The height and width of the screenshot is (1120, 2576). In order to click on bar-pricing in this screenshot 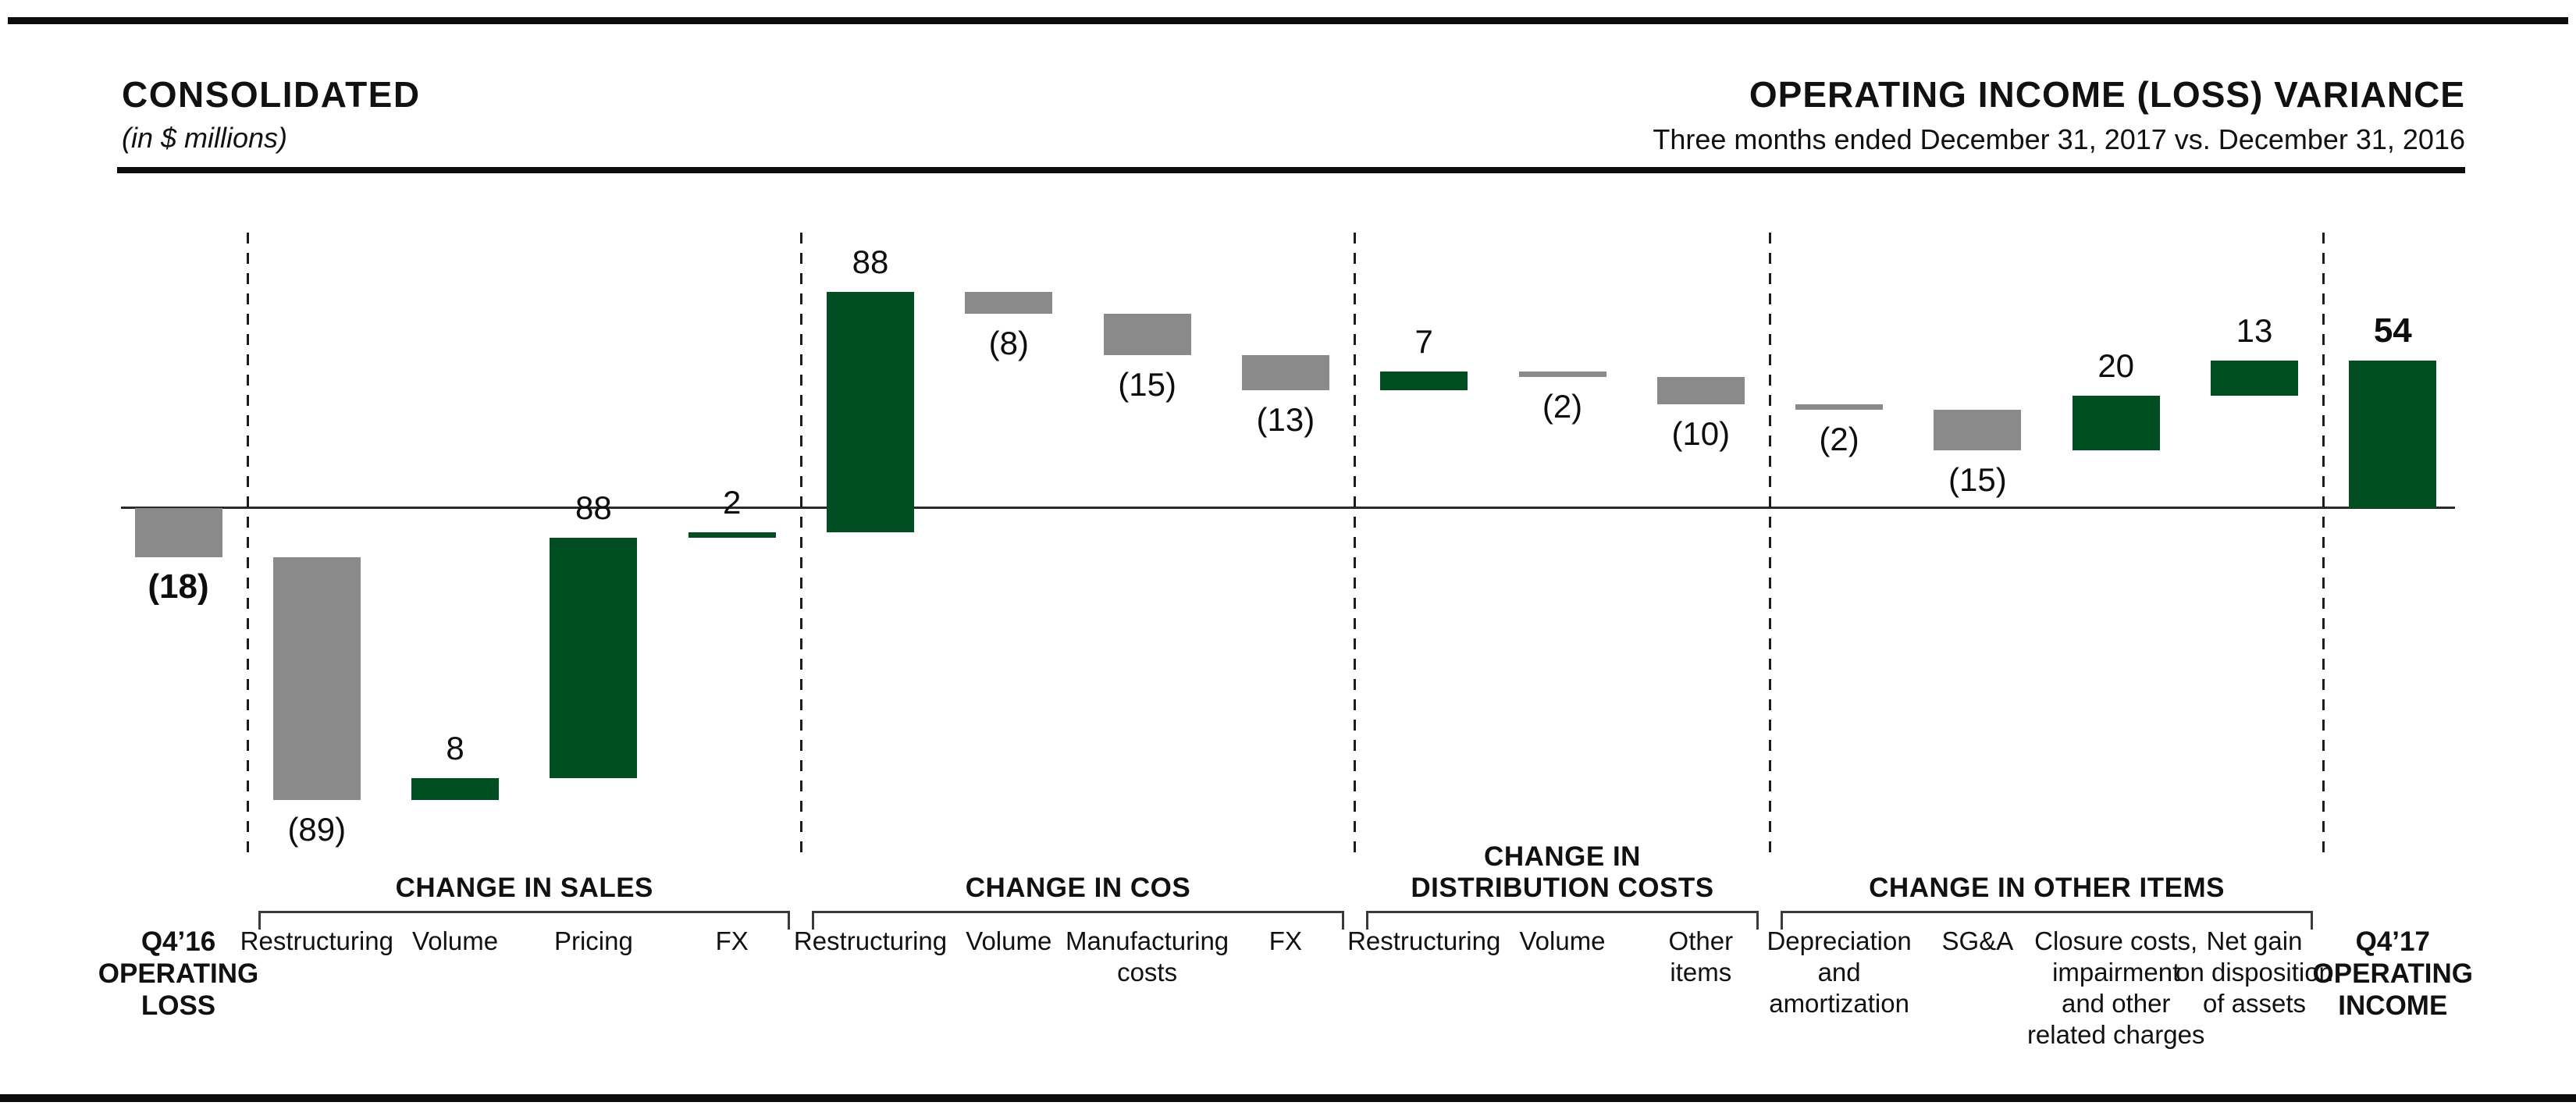, I will do `click(594, 658)`.